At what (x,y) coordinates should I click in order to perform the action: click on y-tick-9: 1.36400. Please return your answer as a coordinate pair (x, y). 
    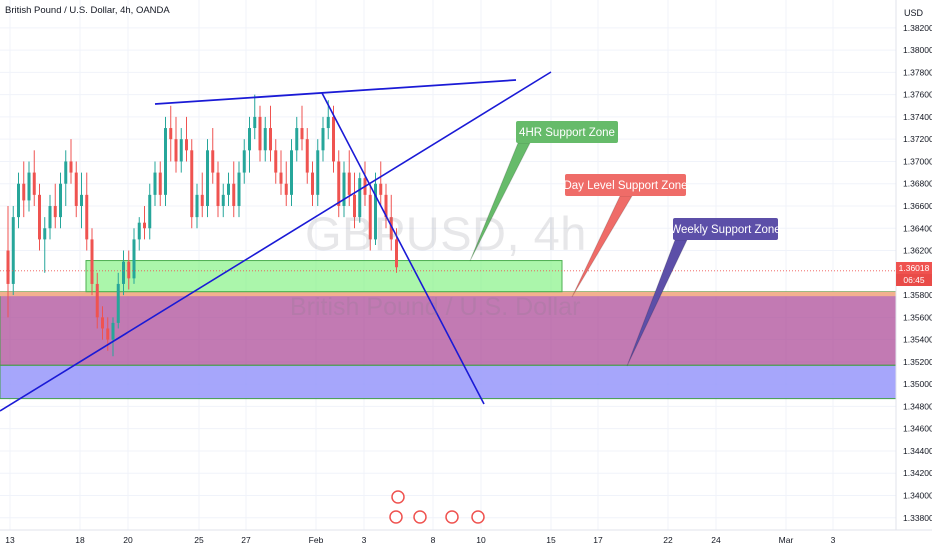
    Looking at the image, I should click on (917, 228).